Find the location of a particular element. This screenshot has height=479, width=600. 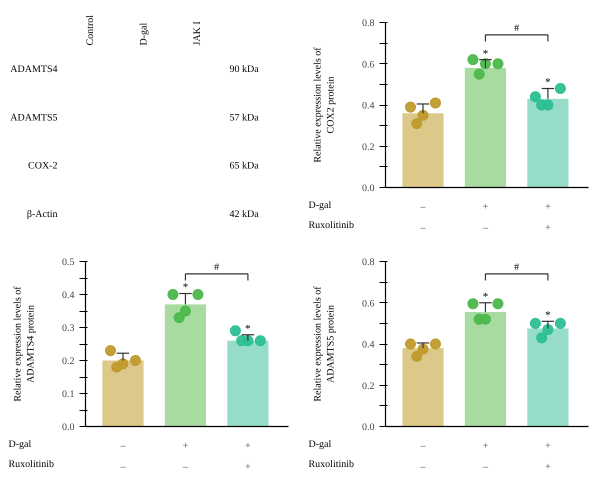

category-label: 65 kDa is located at coordinates (244, 166).